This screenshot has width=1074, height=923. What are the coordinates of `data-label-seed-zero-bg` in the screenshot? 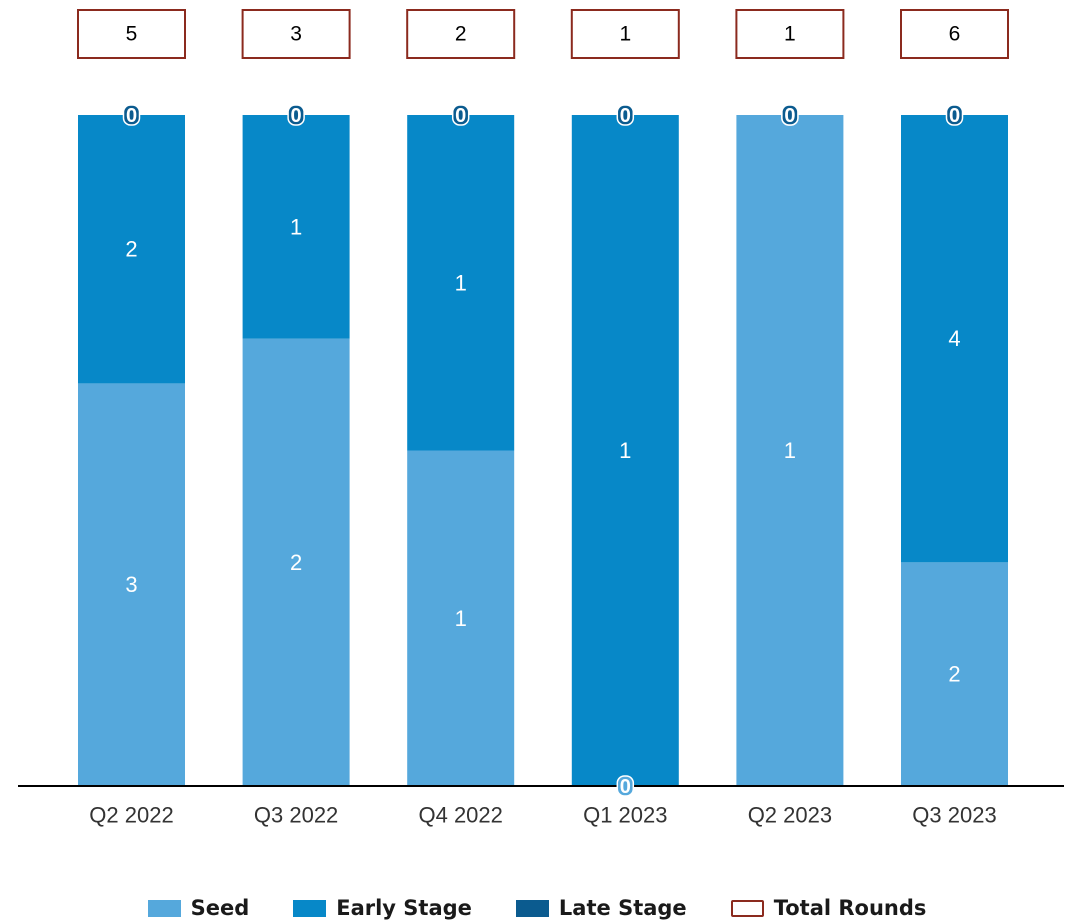 It's located at (625, 786).